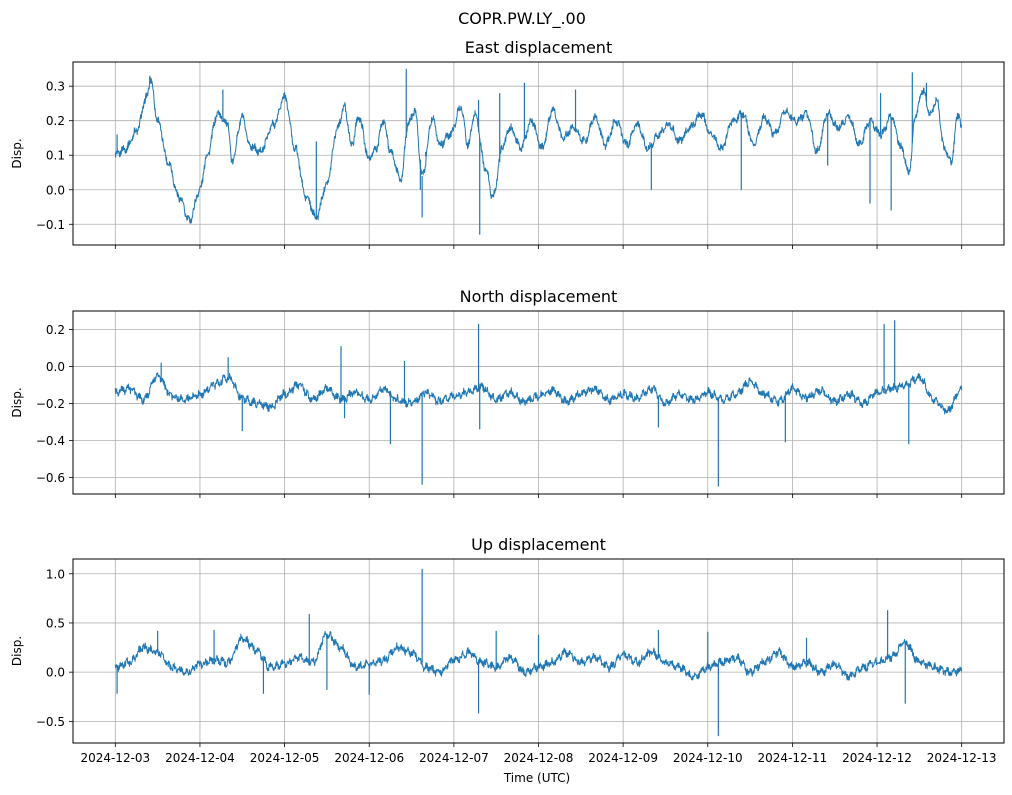 Image resolution: width=1012 pixels, height=795 pixels. Describe the element at coordinates (539, 758) in the screenshot. I see `x-tick-label: 2024-12-08` at that location.